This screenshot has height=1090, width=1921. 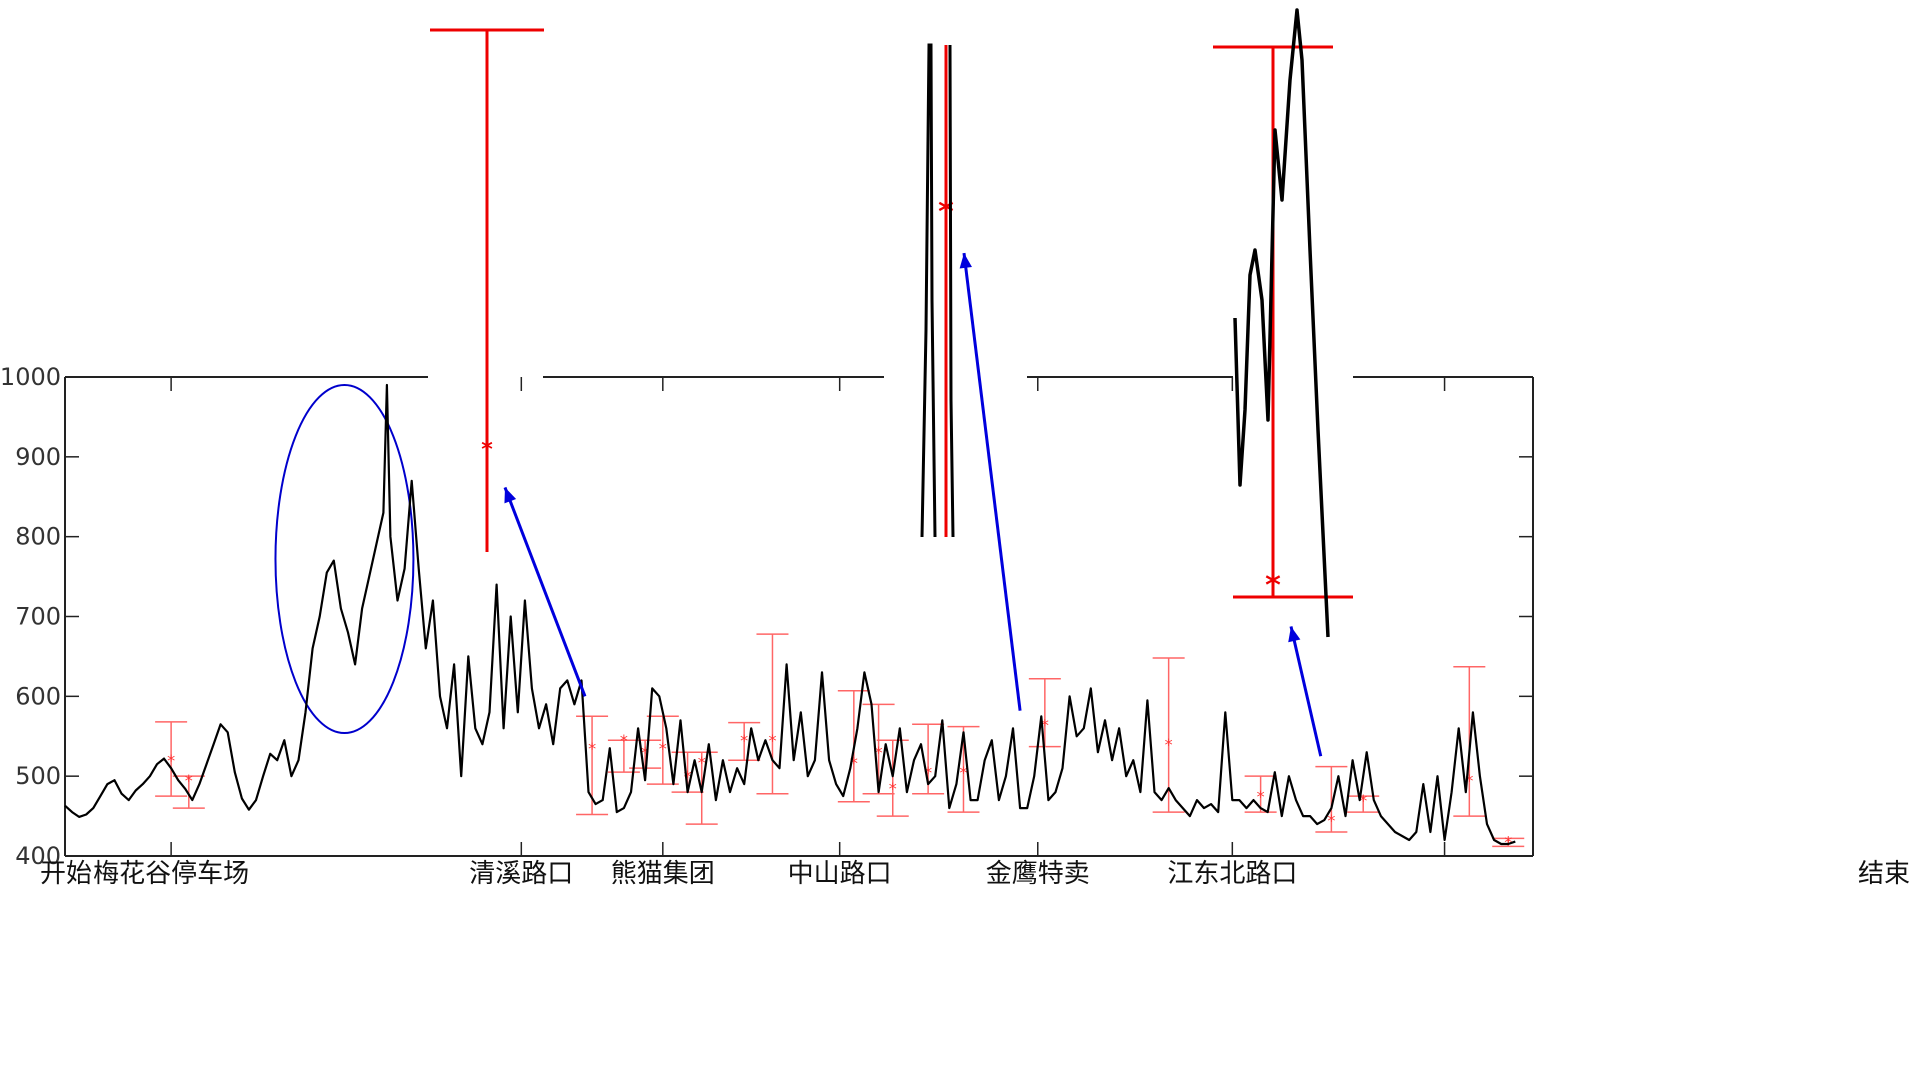 What do you see at coordinates (38, 617) in the screenshot?
I see `y-tick-label: 700` at bounding box center [38, 617].